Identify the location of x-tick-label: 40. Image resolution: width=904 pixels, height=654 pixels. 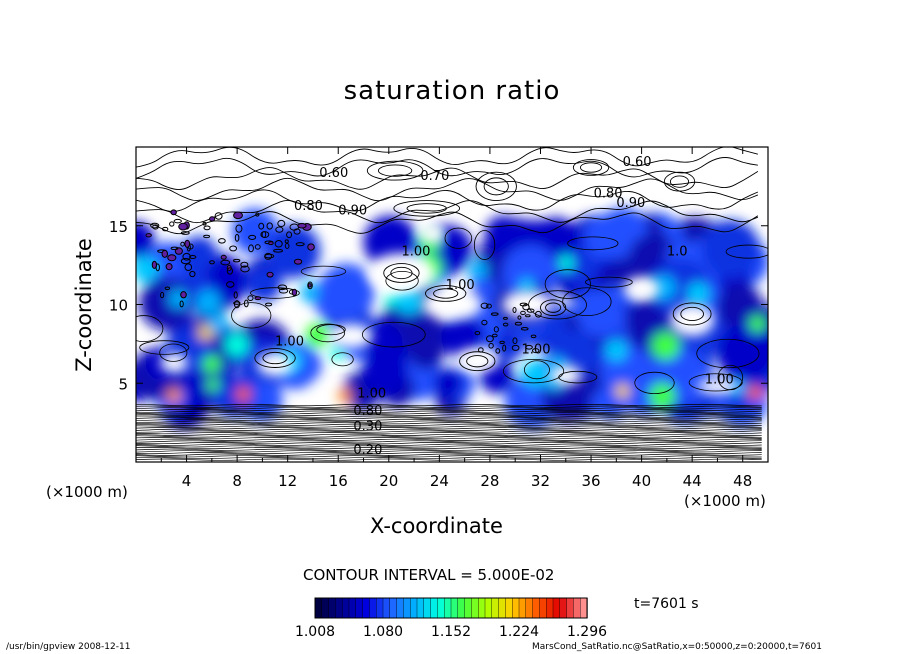
(641, 481).